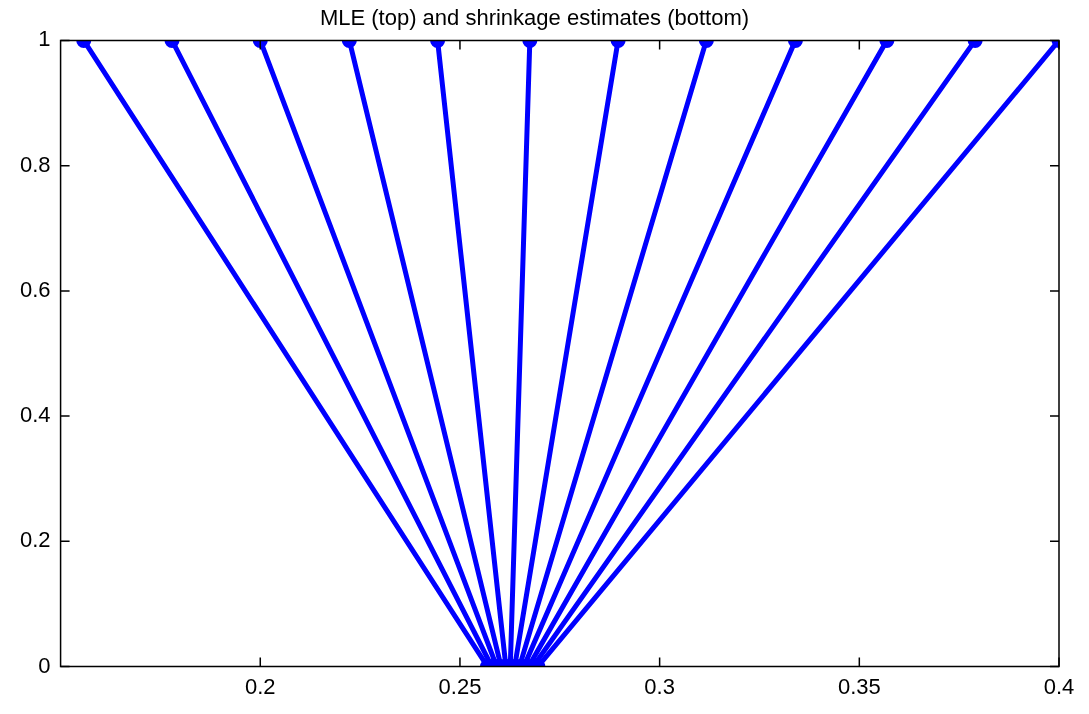 Image resolution: width=1089 pixels, height=714 pixels. What do you see at coordinates (859, 686) in the screenshot?
I see `x-tick-label: 0.35` at bounding box center [859, 686].